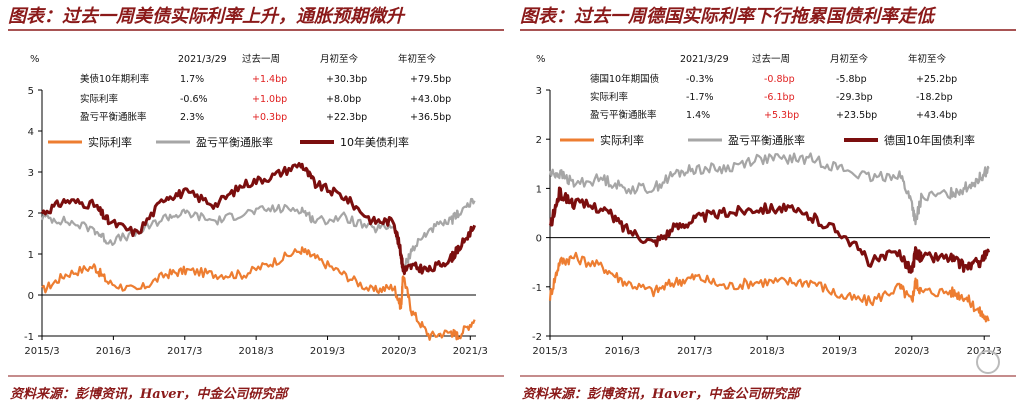  Describe the element at coordinates (781, 115) in the screenshot. I see `table-cell: +5.3bp` at that location.